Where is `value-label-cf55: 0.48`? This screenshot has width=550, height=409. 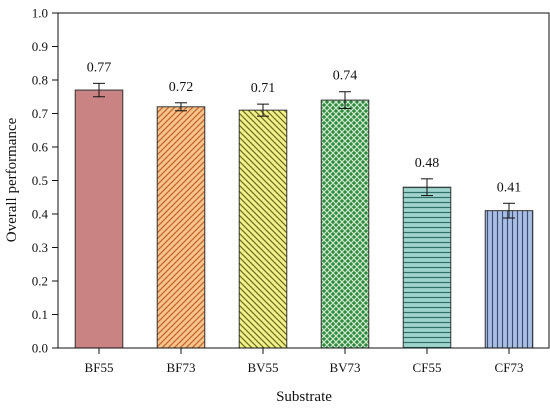 value-label-cf55: 0.48 is located at coordinates (427, 163).